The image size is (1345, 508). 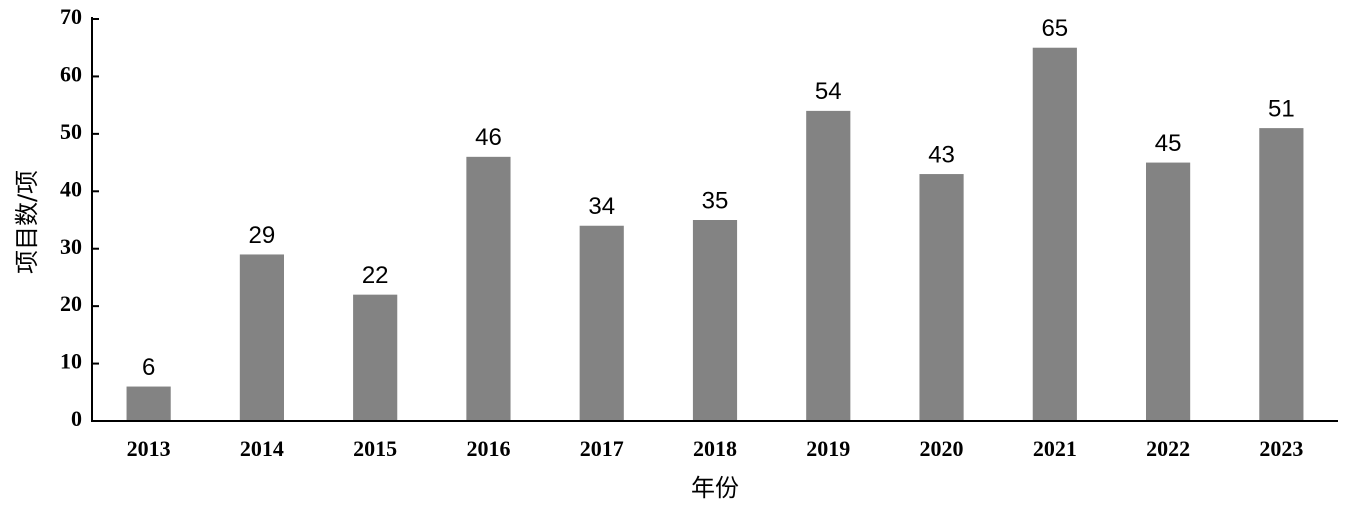 I want to click on y-tick-label: 20, so click(x=71, y=303).